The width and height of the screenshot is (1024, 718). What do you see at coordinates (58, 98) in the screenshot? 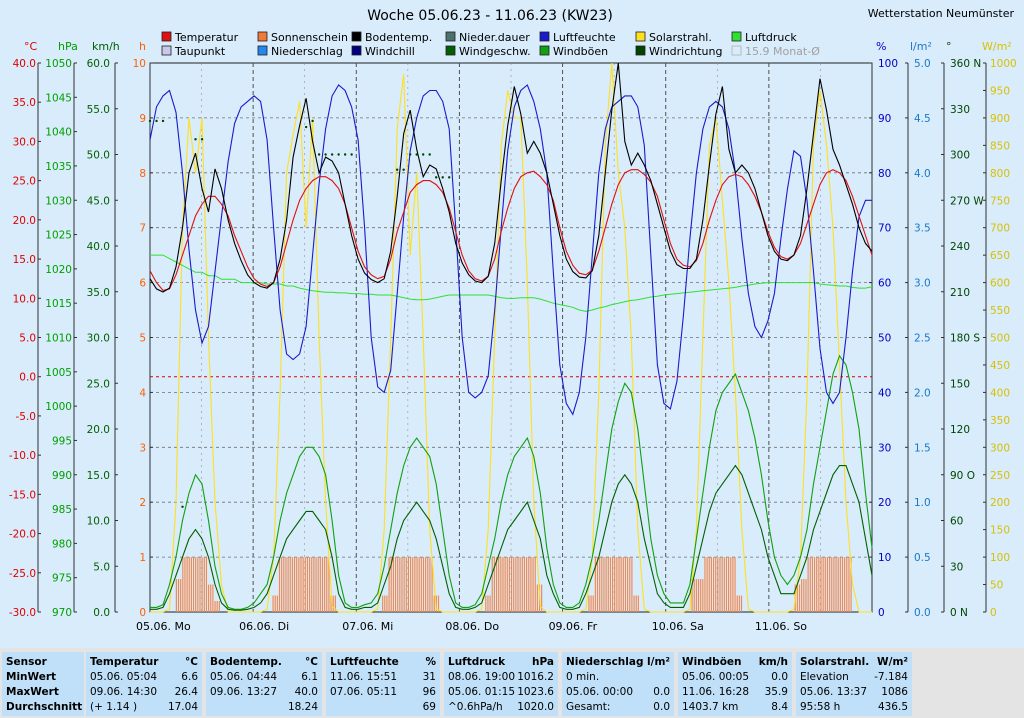
I see `tick-label-pressure: 1045` at bounding box center [58, 98].